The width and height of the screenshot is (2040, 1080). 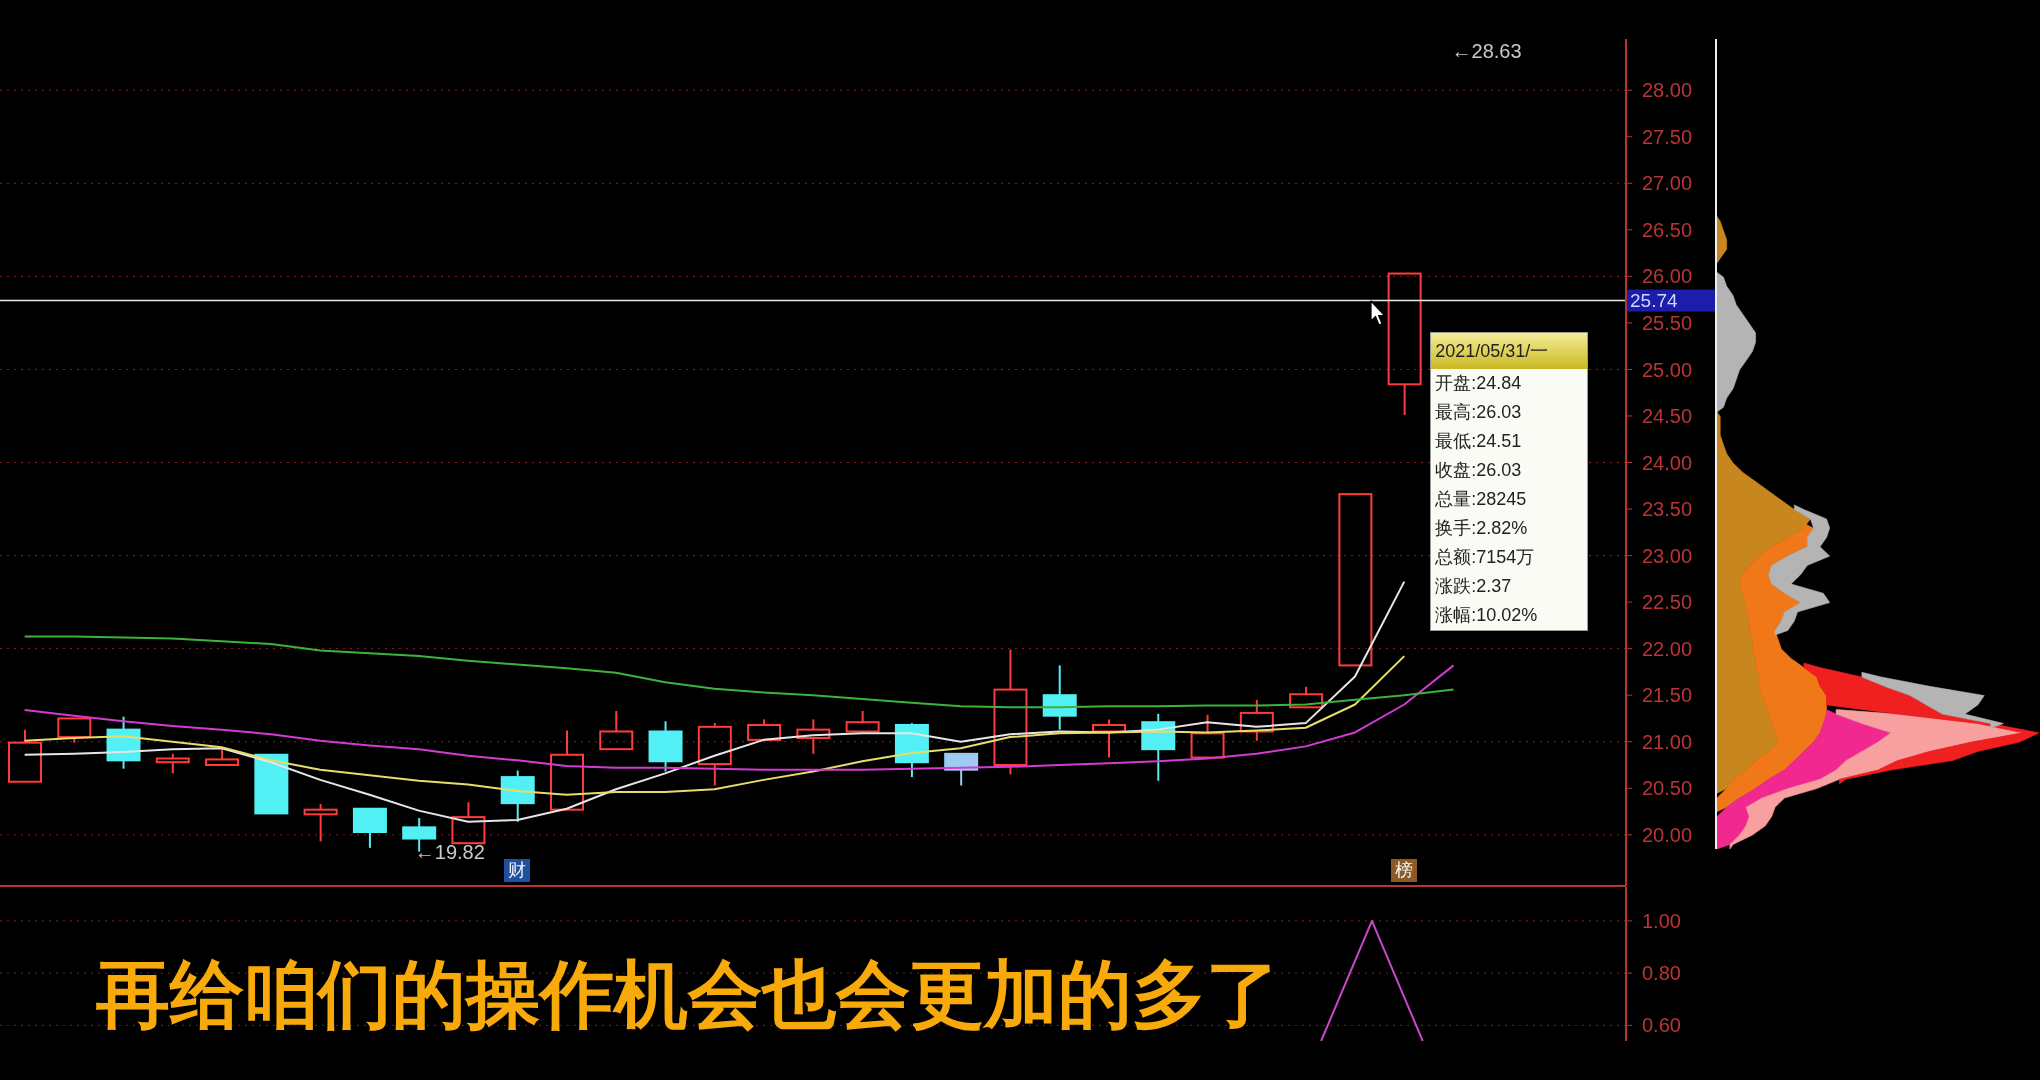 I want to click on annotation: 涨幅:10.02%, so click(x=1486, y=615).